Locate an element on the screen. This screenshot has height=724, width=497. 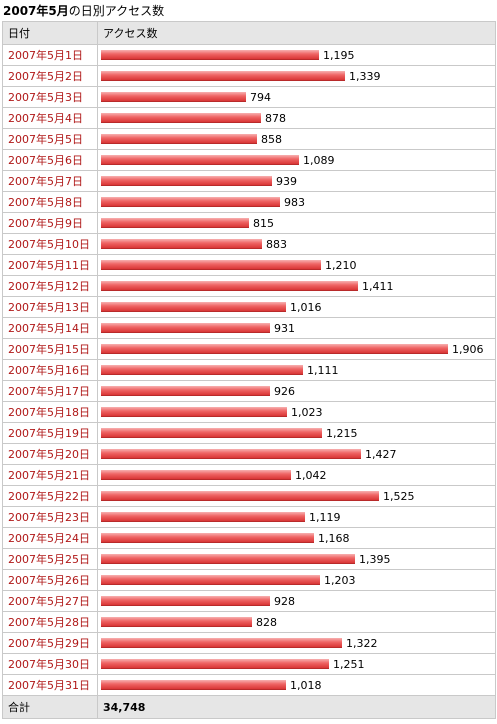
table-row: 2007年5月15日 1,906 is located at coordinates (249, 349).